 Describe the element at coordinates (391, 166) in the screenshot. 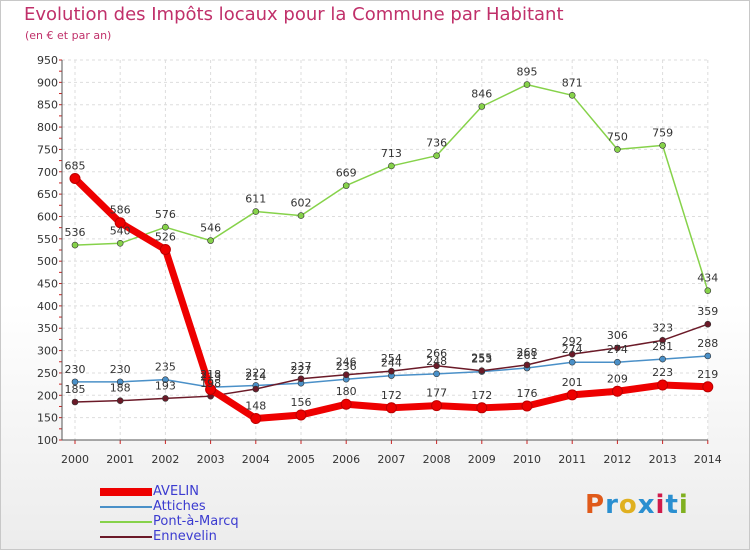

I see `data-point-pont---marcq-2007` at that location.